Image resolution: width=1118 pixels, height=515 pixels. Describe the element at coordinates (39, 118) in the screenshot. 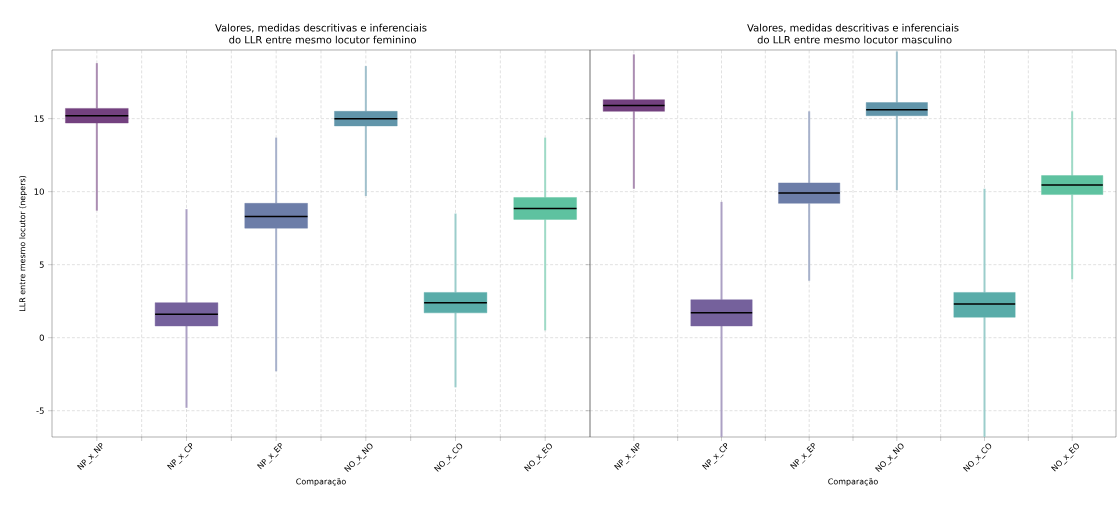

I see `y-tick-label: 15` at that location.